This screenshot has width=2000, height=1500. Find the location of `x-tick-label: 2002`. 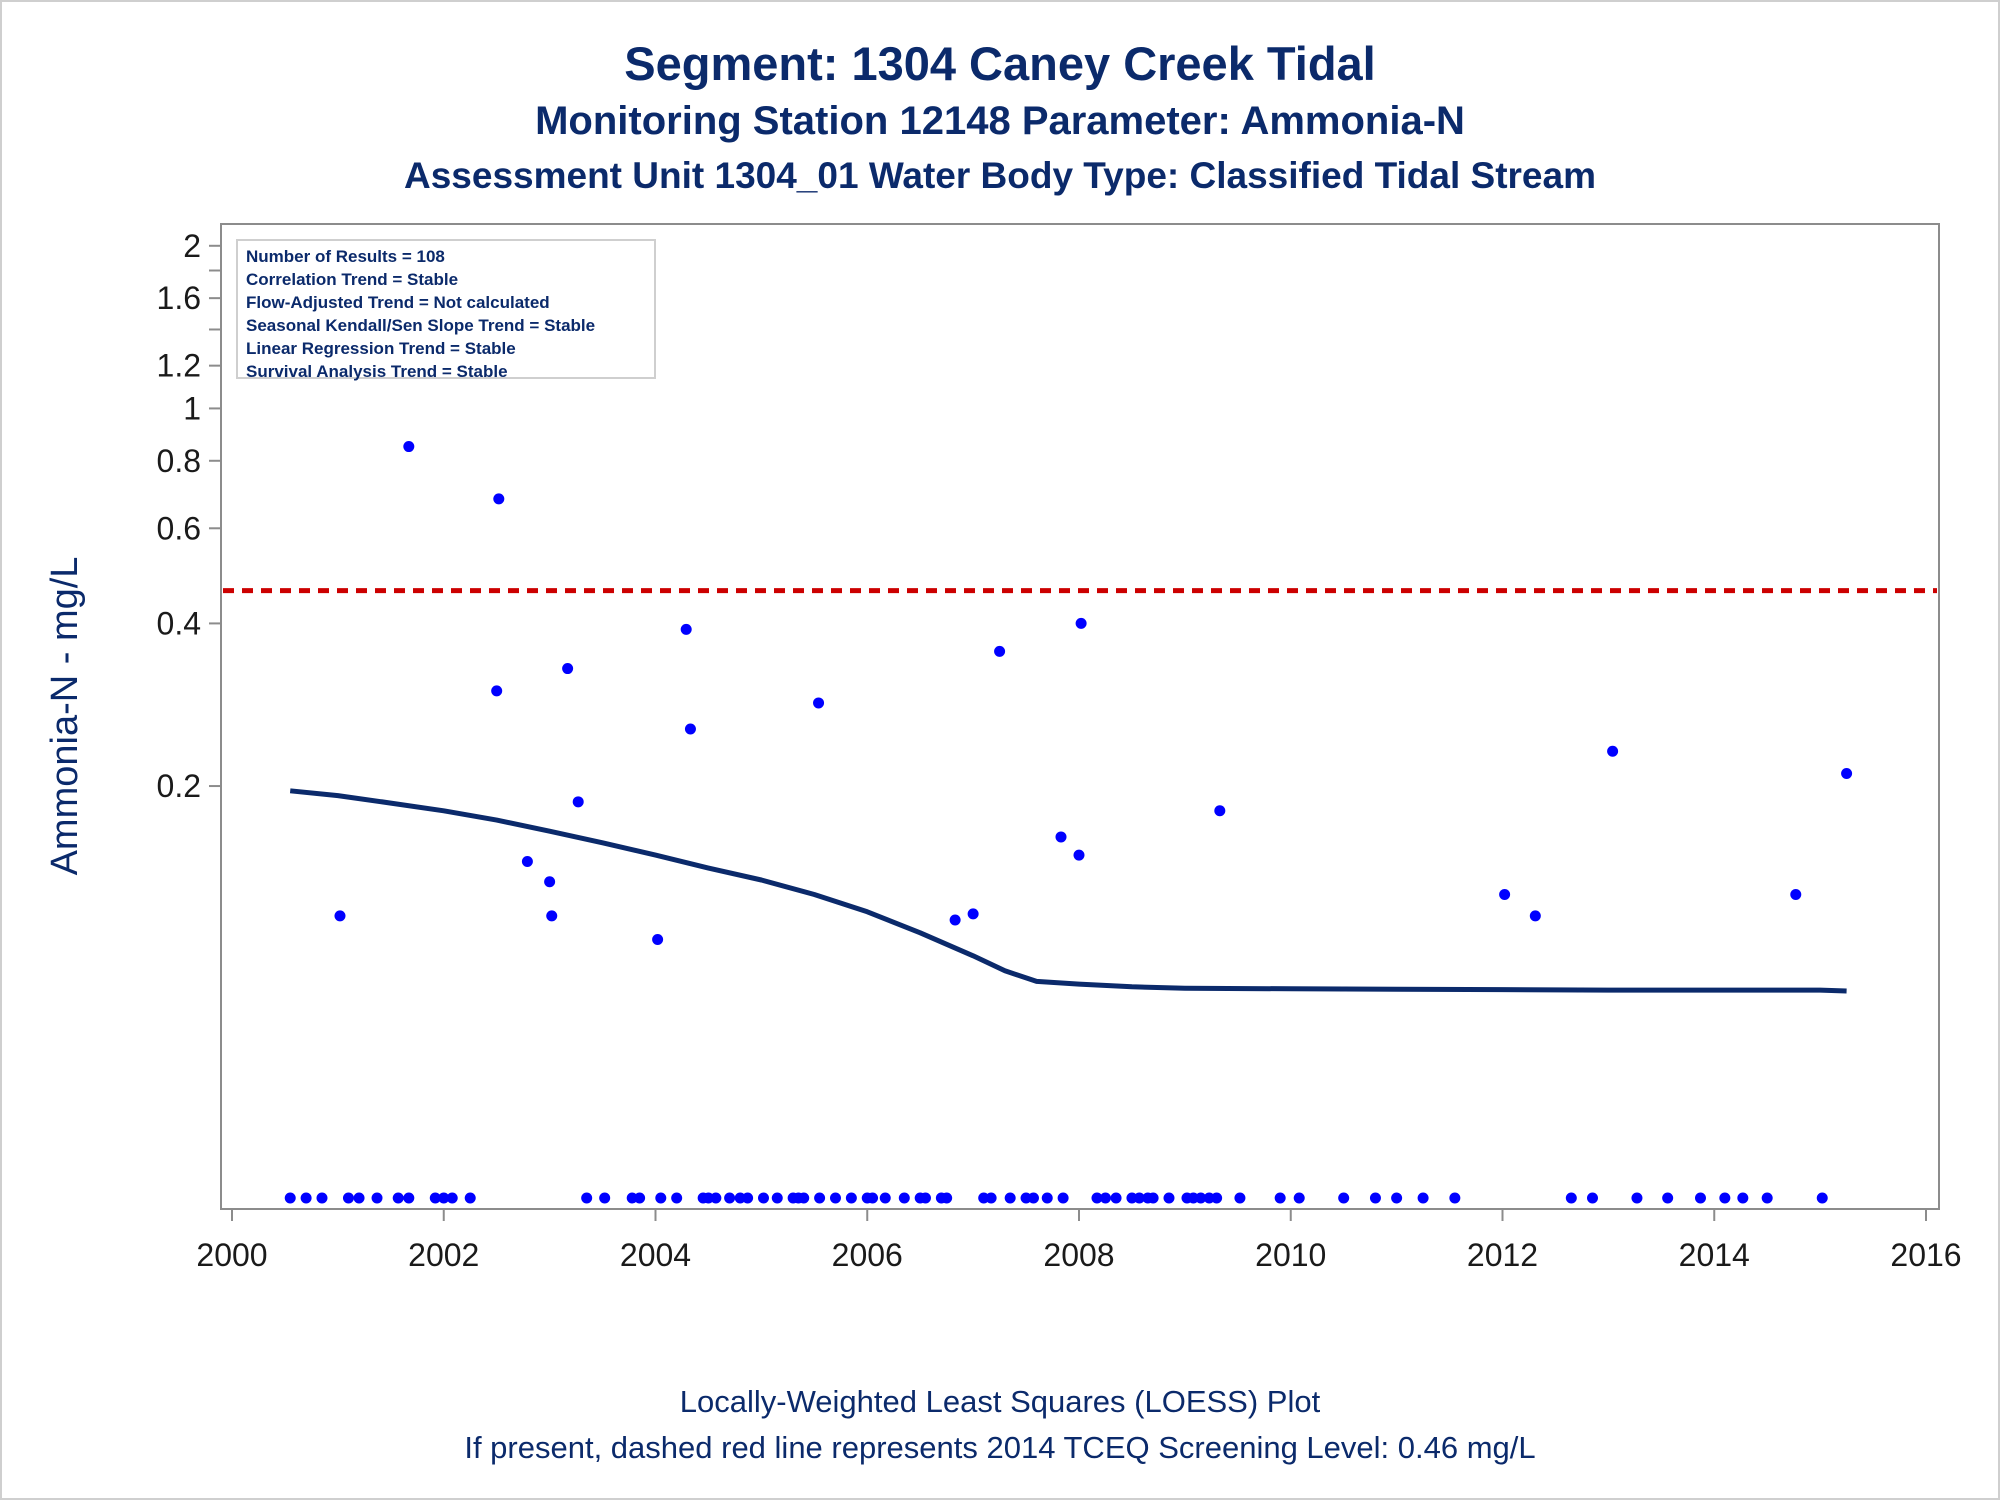

x-tick-label: 2002 is located at coordinates (443, 1255).